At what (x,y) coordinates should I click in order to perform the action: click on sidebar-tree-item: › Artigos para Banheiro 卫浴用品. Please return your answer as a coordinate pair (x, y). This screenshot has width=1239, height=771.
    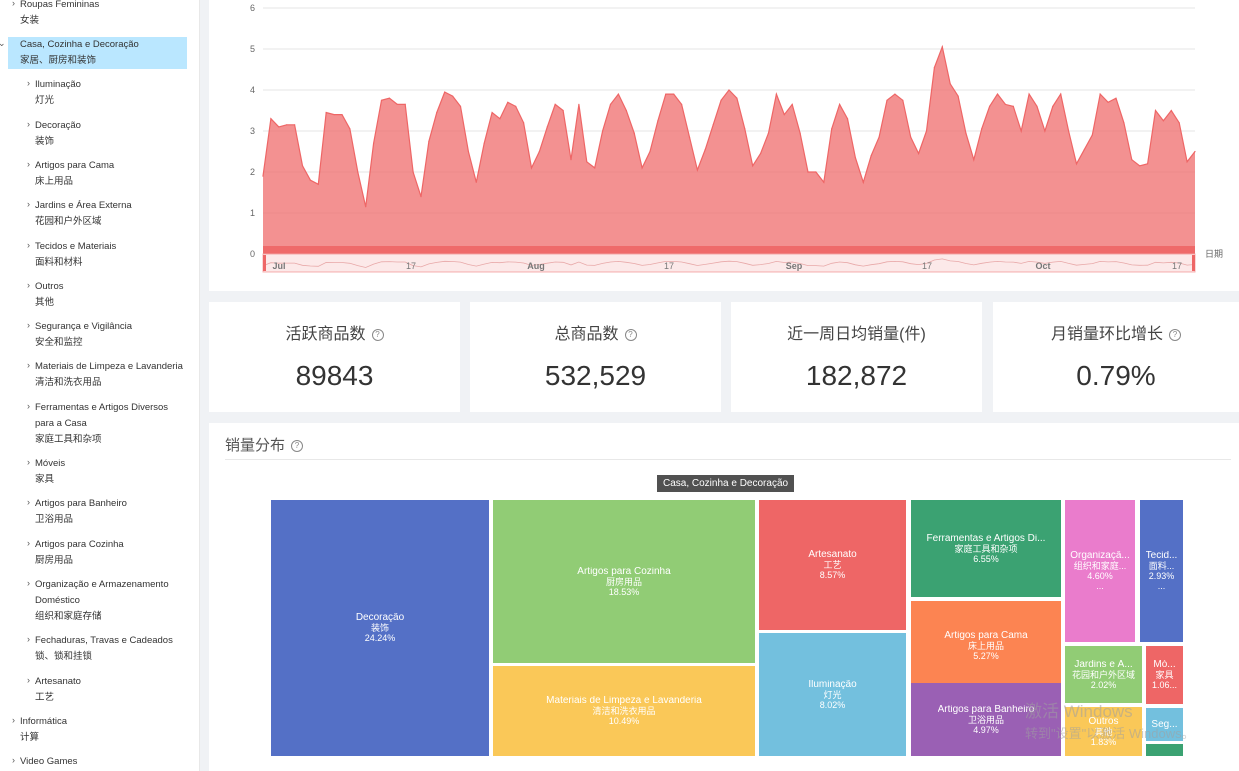
    Looking at the image, I should click on (77, 512).